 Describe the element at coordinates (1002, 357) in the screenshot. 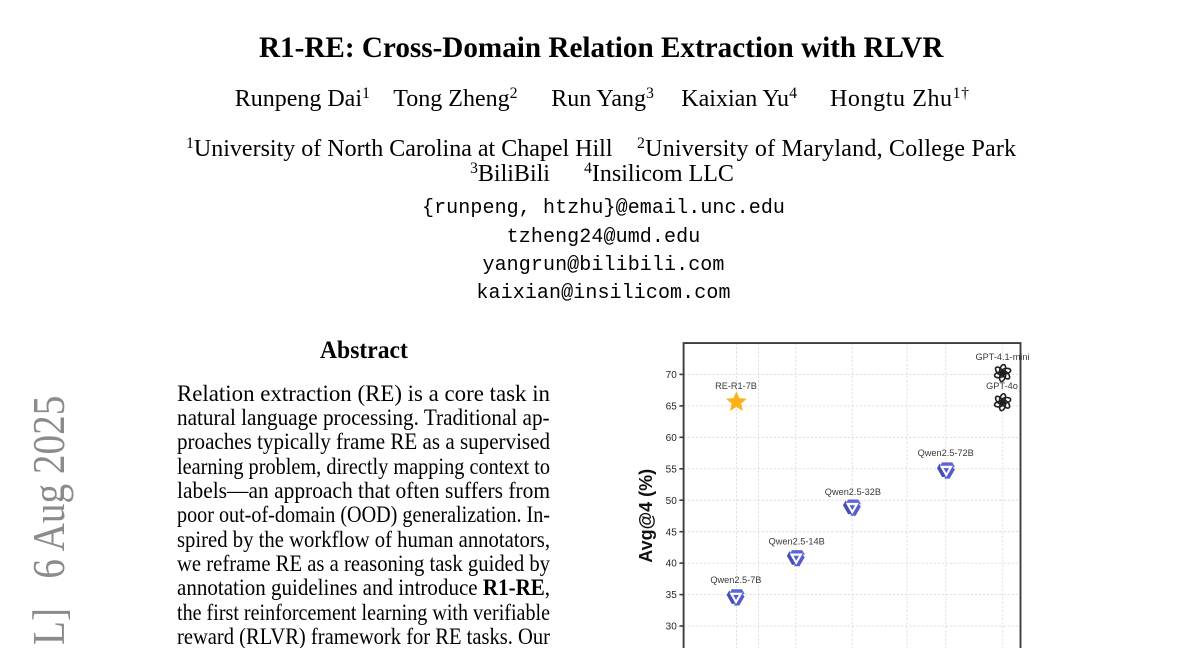

I see `svg-text: GPT-4.1-mini` at that location.